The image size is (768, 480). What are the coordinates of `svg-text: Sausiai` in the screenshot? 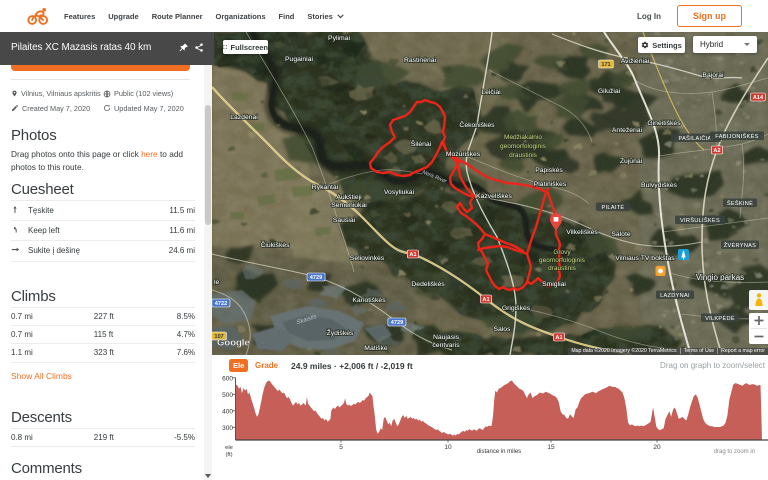 It's located at (344, 220).